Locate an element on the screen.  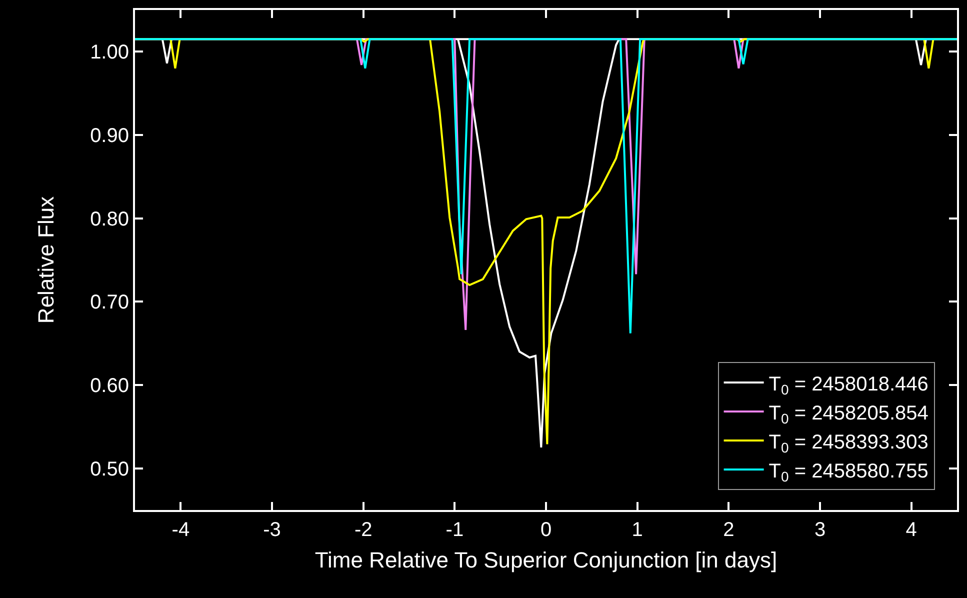
x-tick-label: -4 is located at coordinates (181, 530).